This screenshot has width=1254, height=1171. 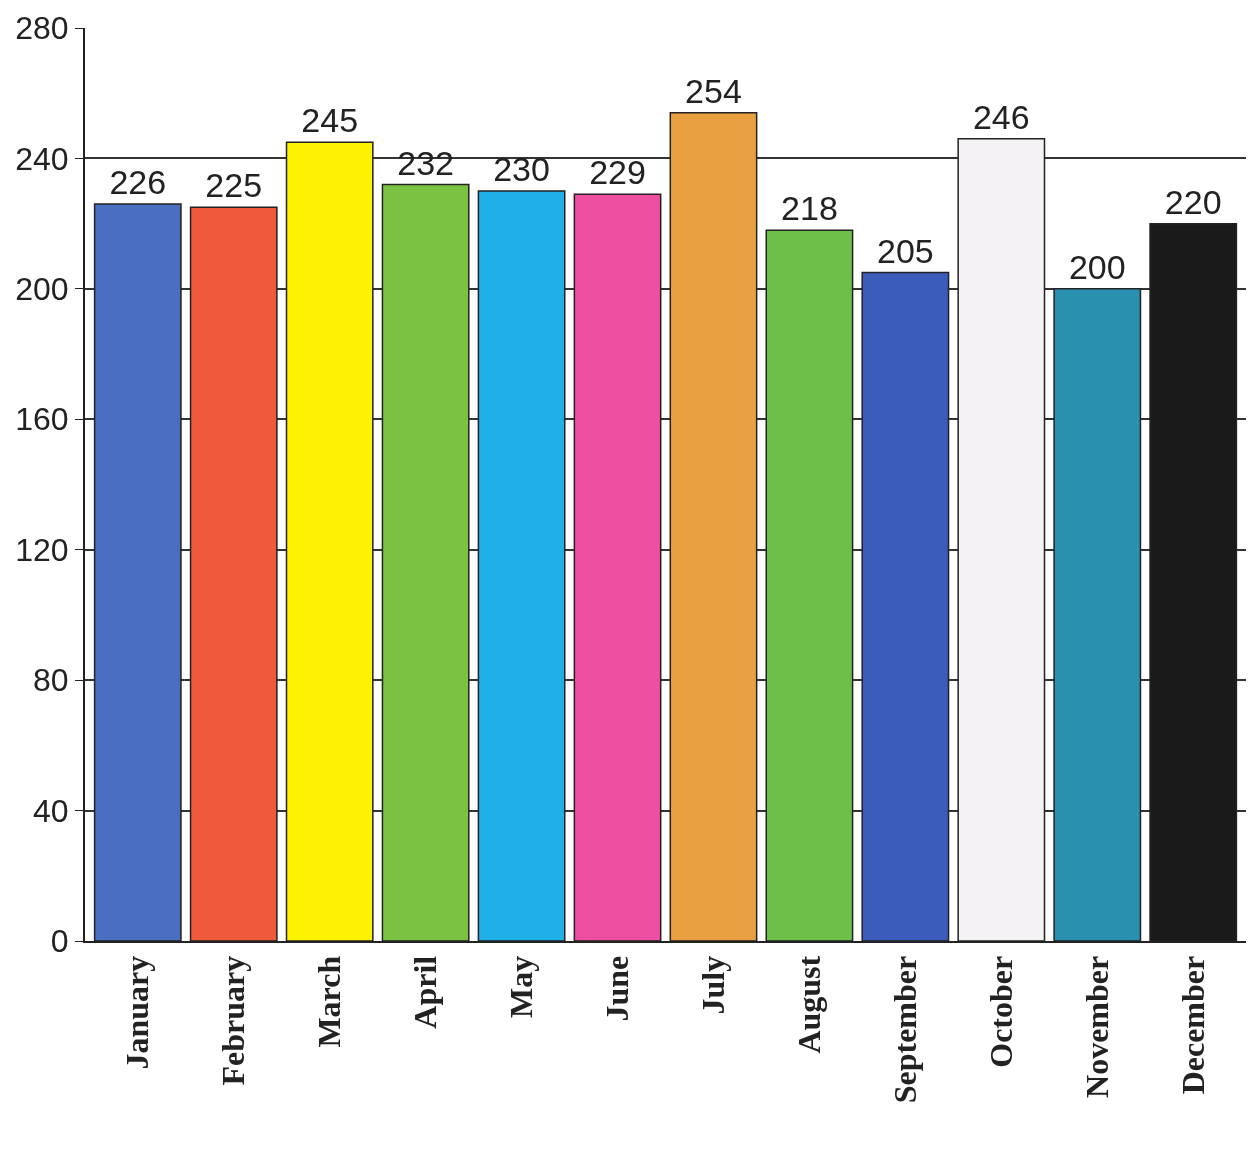 I want to click on y-tick-label: 160, so click(x=42, y=419).